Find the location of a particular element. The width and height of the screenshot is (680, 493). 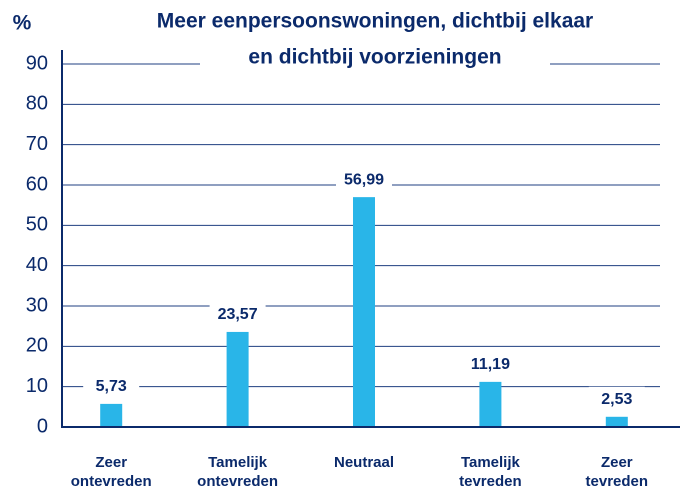

value-label: 11,19 is located at coordinates (490, 364).